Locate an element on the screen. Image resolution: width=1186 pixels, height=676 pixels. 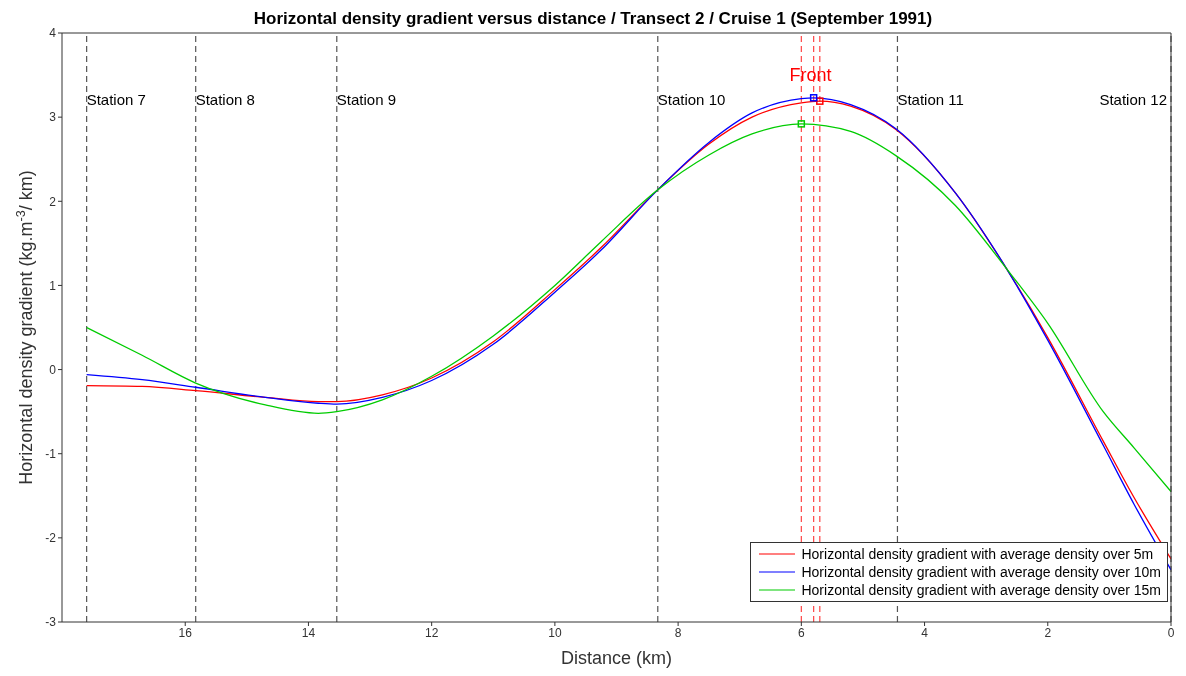
x-tick-label: 6 is located at coordinates (801, 632).